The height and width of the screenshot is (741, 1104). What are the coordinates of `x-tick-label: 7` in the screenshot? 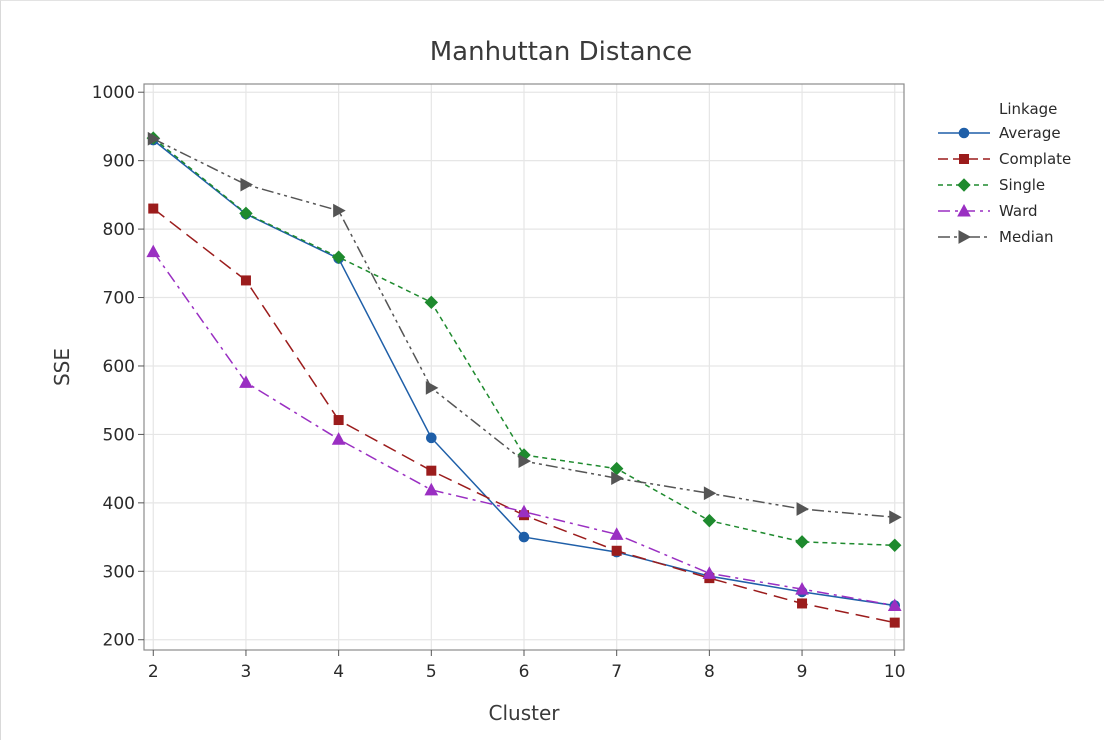 It's located at (616, 672).